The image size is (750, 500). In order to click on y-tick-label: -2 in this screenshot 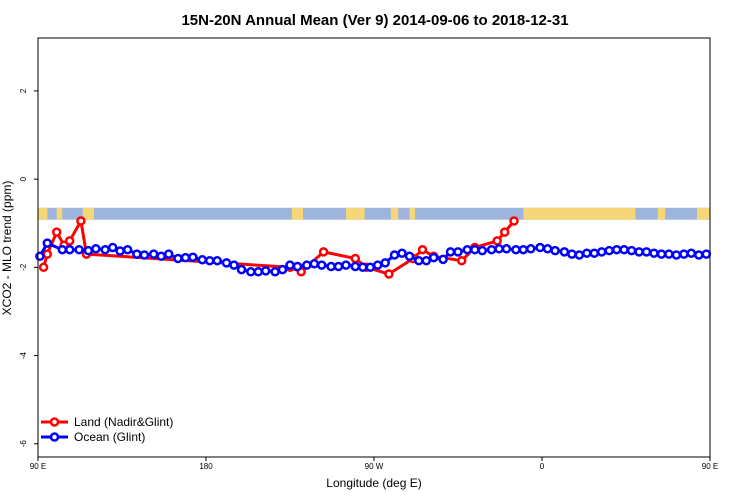, I will do `click(23, 267)`.